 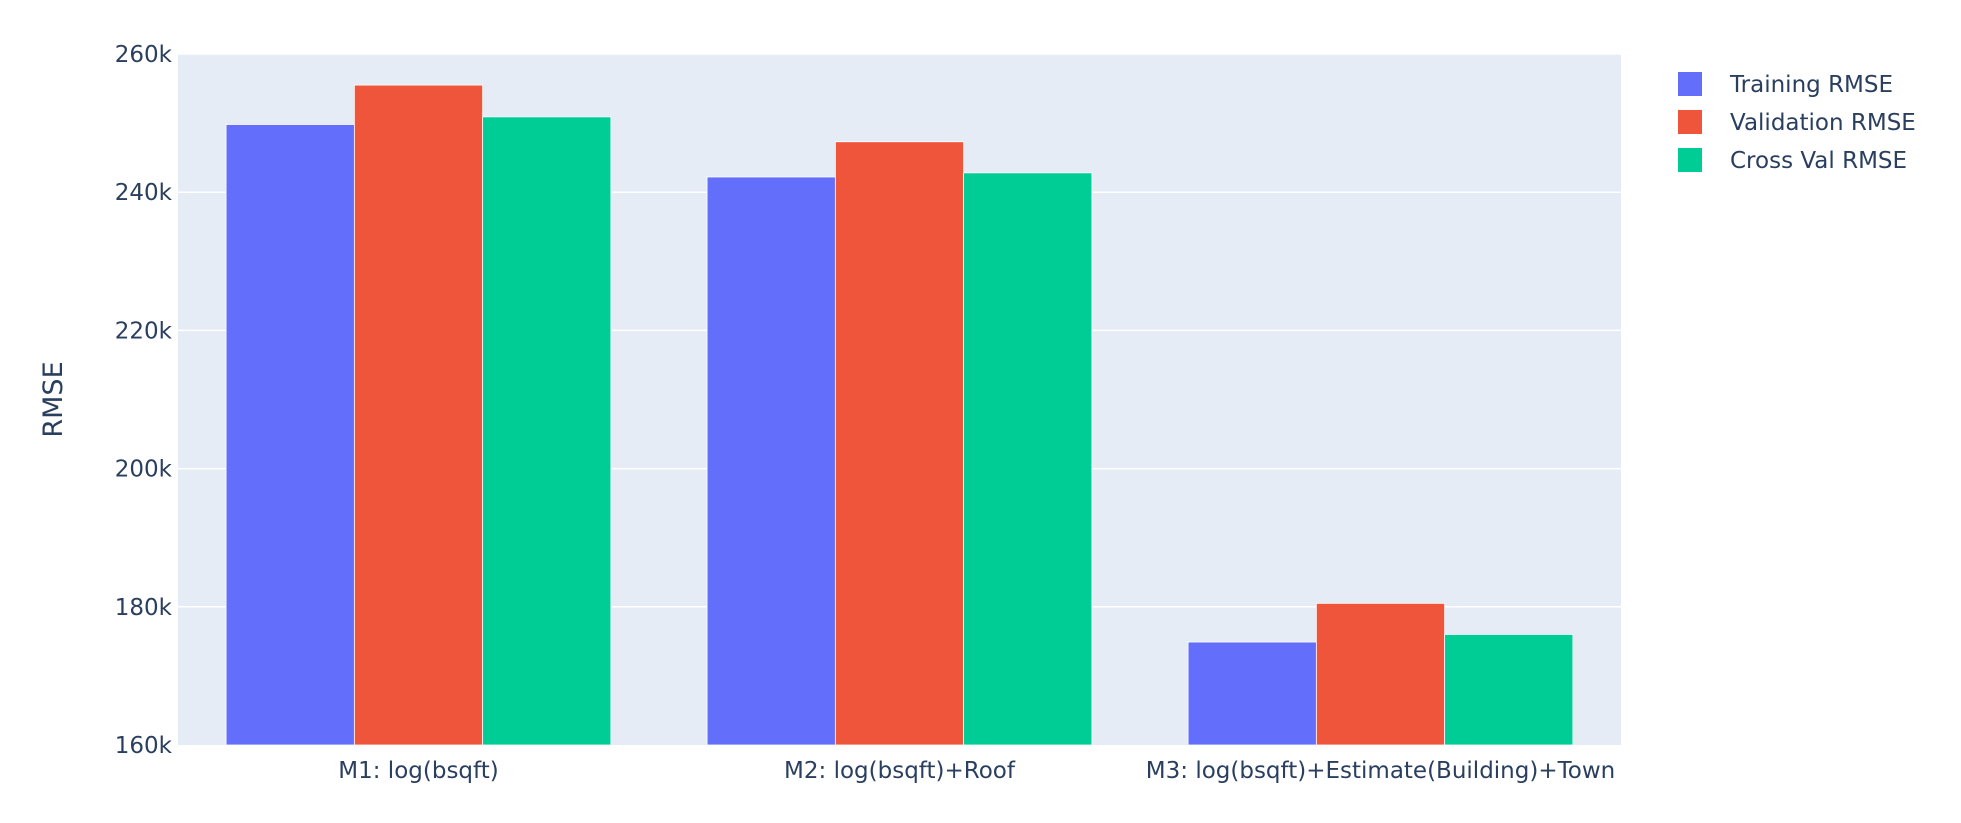 I want to click on legend-label: Validation RMSE, so click(x=1823, y=123).